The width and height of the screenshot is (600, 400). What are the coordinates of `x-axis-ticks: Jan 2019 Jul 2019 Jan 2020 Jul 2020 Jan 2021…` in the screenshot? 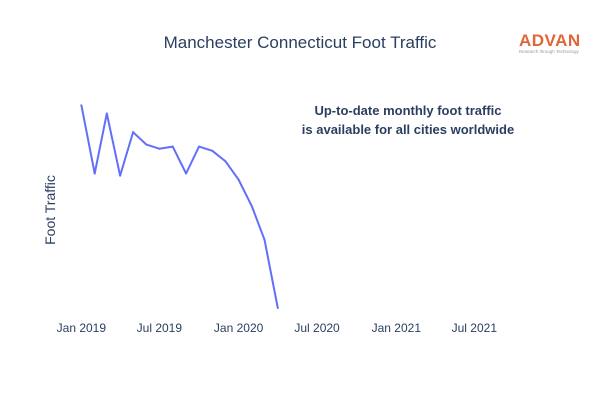 It's located at (277, 328).